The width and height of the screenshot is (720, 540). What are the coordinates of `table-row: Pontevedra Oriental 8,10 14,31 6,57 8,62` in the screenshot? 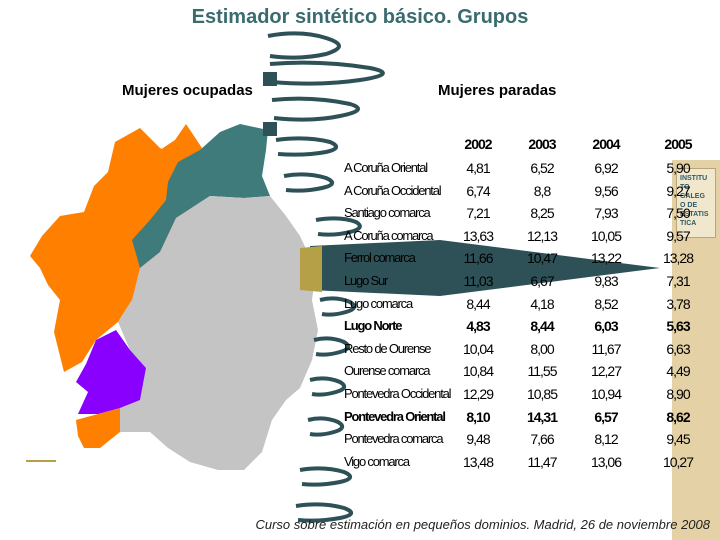 It's located at (529, 419).